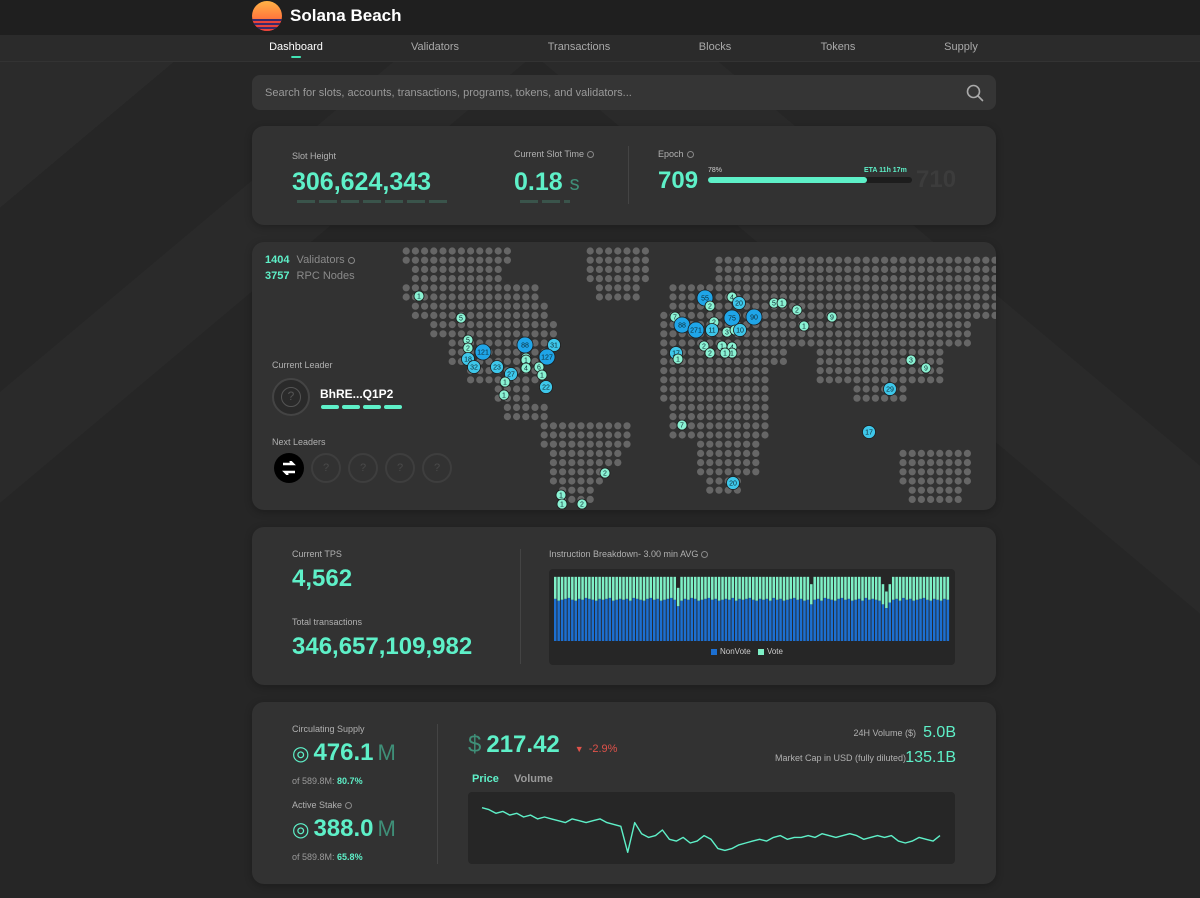  What do you see at coordinates (832, 317) in the screenshot?
I see `validator-cluster-marker: 9` at bounding box center [832, 317].